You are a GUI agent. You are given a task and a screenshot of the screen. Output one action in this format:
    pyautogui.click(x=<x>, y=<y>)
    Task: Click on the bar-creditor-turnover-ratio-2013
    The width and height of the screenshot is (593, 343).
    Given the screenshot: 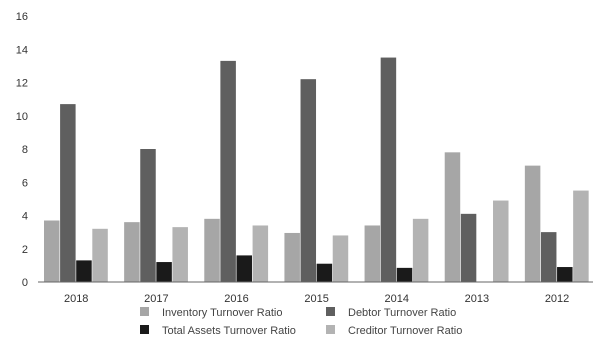 What is the action you would take?
    pyautogui.click(x=501, y=241)
    